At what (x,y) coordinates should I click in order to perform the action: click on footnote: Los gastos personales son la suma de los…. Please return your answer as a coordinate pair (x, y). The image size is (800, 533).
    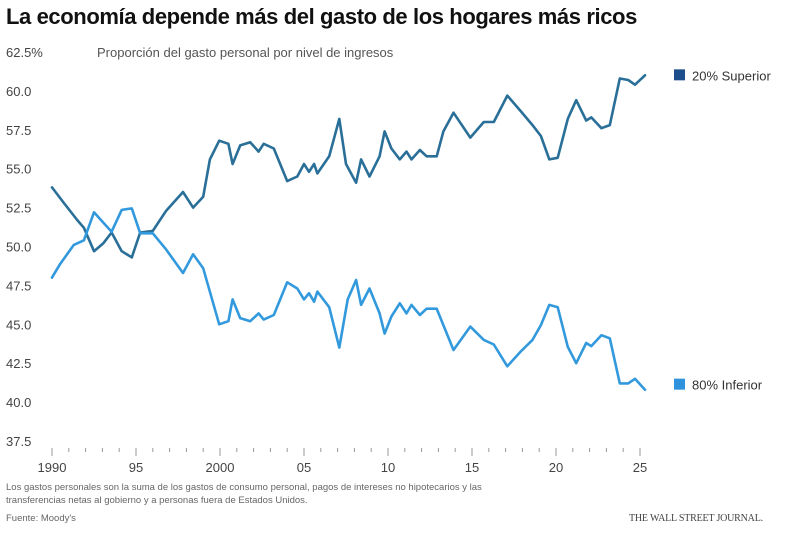
    Looking at the image, I should click on (244, 494).